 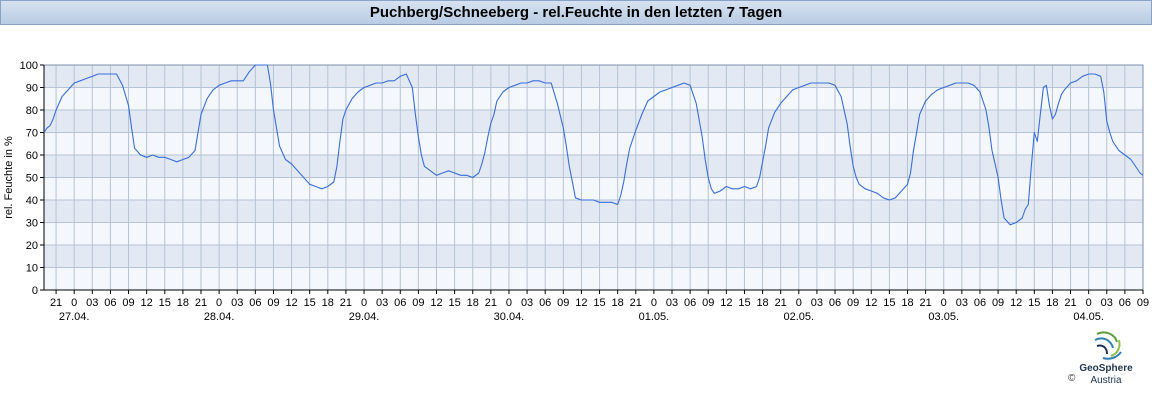 I want to click on y-tick-label: 100, so click(x=29, y=66).